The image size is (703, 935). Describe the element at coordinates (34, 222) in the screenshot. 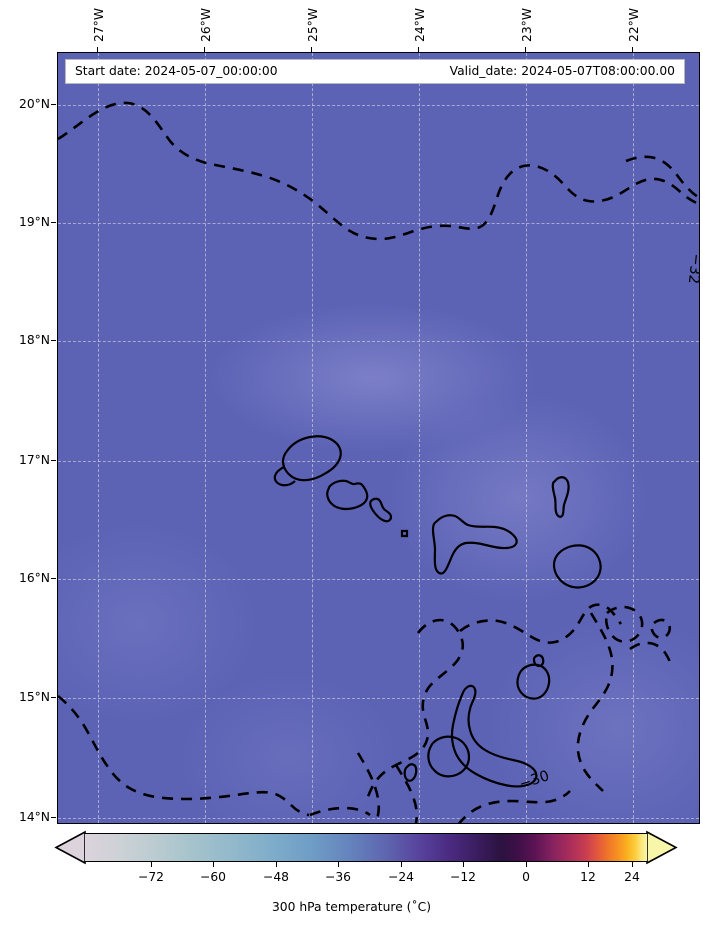

I see `y-tick-label: 19°N` at that location.